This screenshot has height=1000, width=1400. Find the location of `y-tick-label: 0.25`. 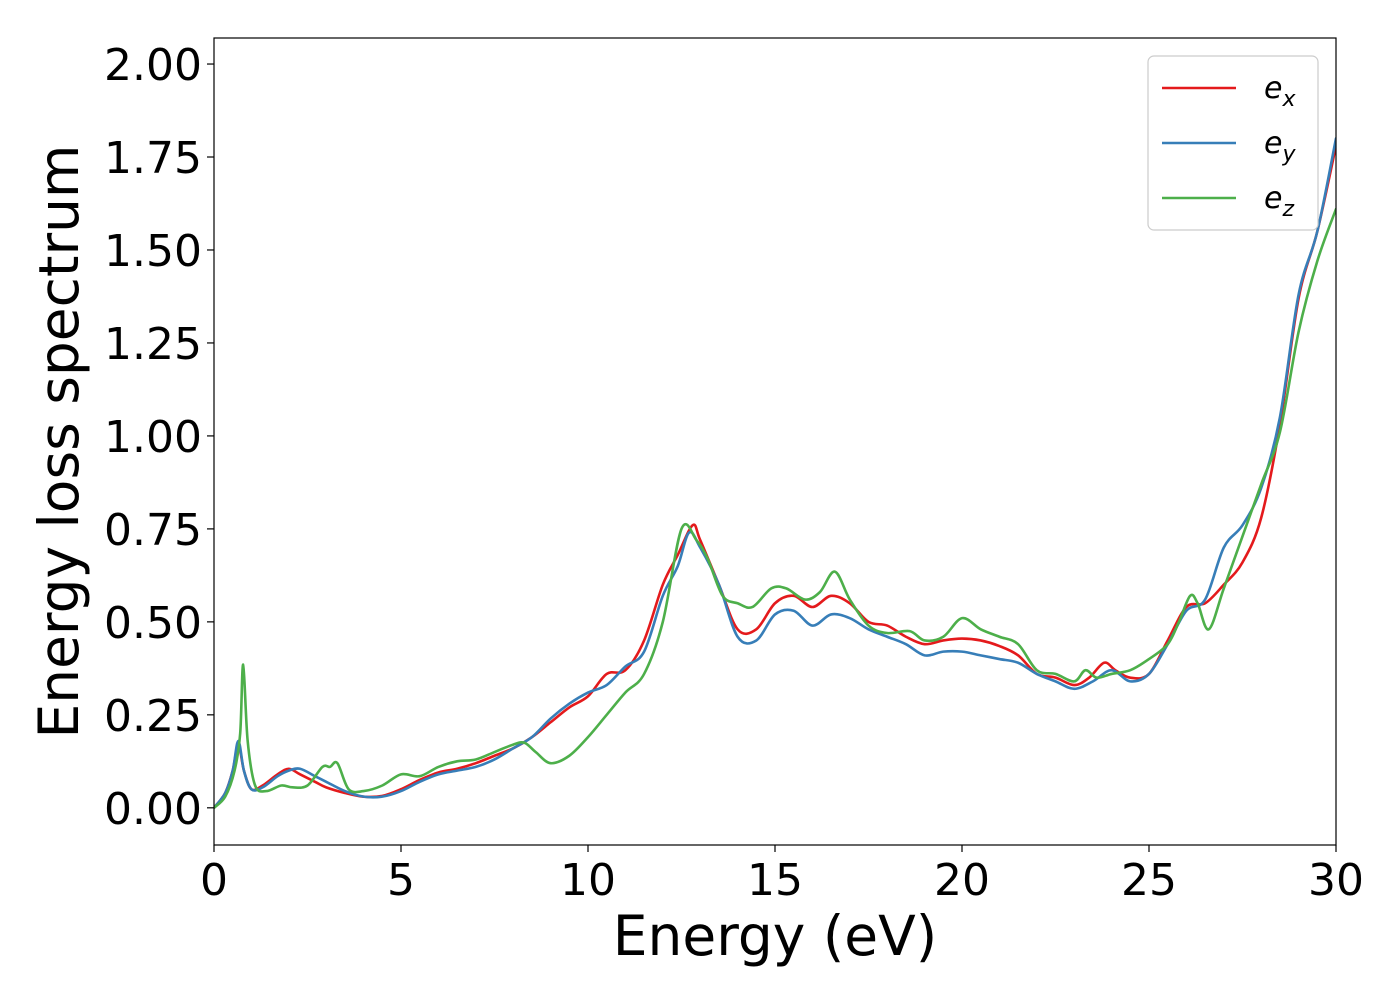

y-tick-label: 0.25 is located at coordinates (153, 716).